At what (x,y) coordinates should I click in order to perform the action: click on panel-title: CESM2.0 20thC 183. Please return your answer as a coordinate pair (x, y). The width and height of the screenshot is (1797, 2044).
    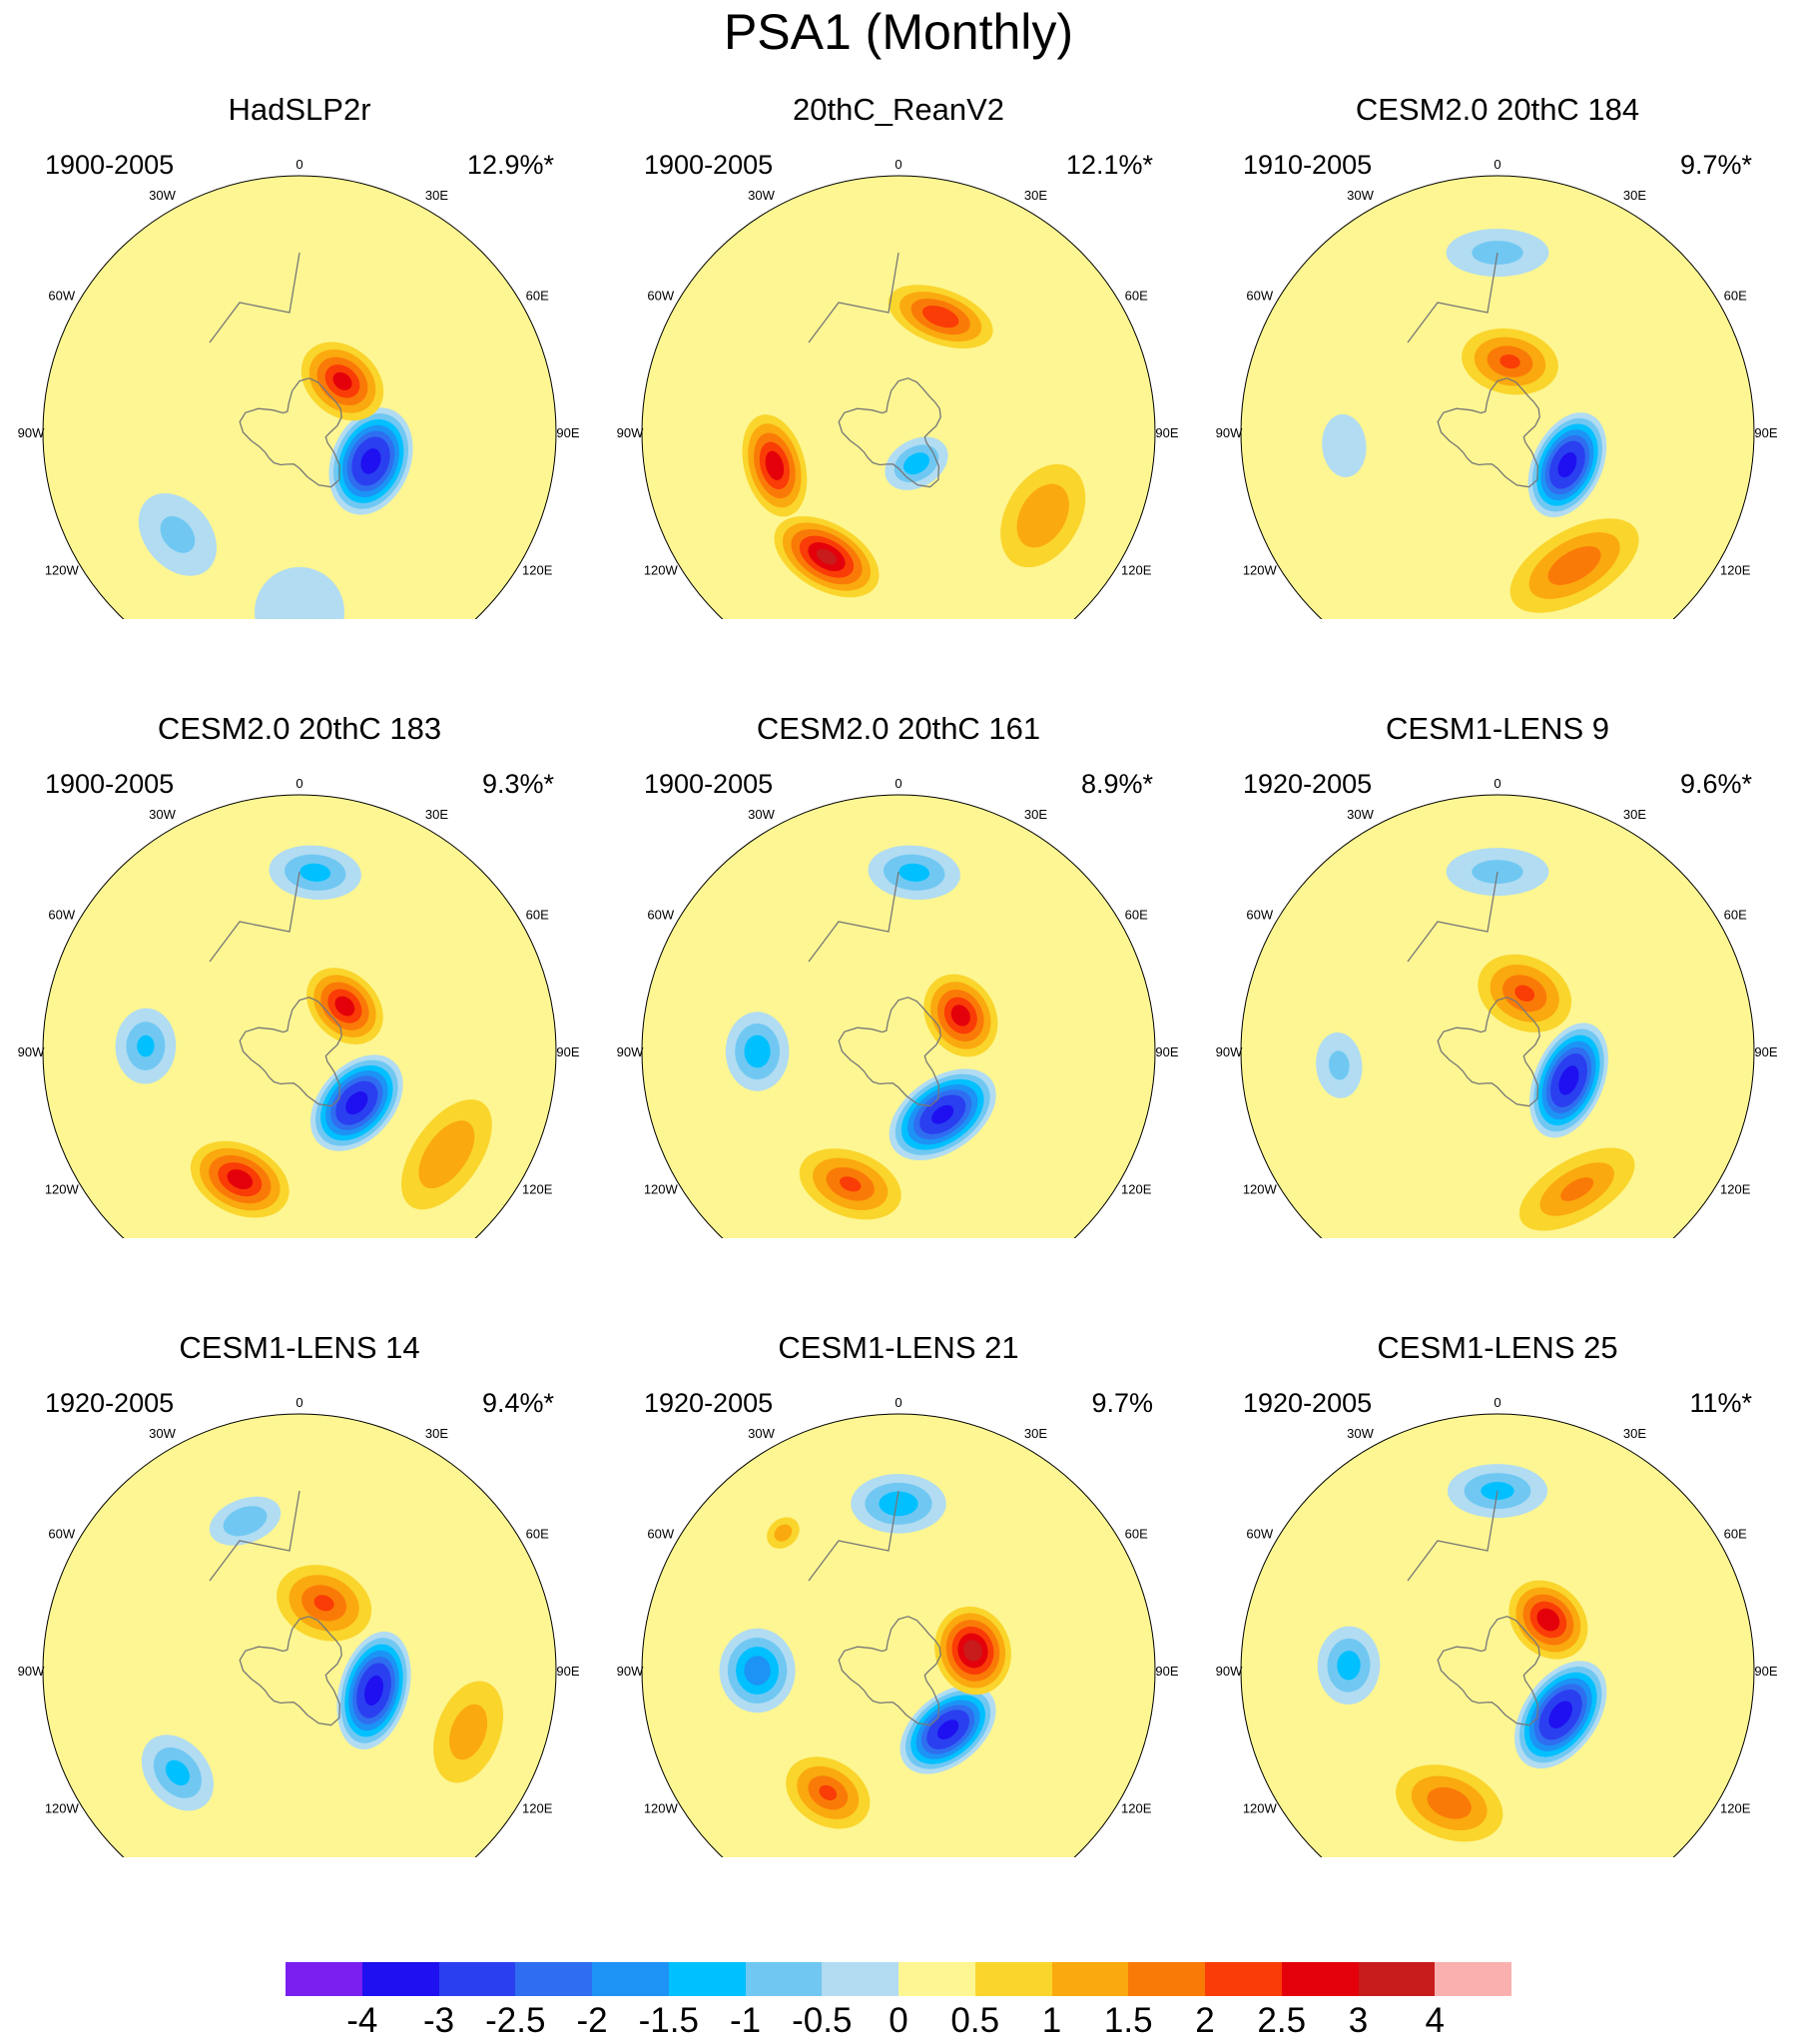
    Looking at the image, I should click on (299, 728).